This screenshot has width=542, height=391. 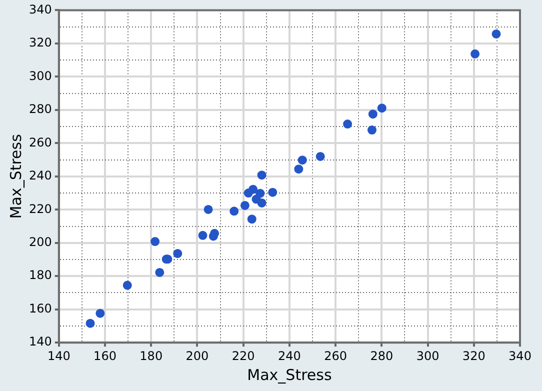 What do you see at coordinates (474, 355) in the screenshot?
I see `x-tick-label: 320` at bounding box center [474, 355].